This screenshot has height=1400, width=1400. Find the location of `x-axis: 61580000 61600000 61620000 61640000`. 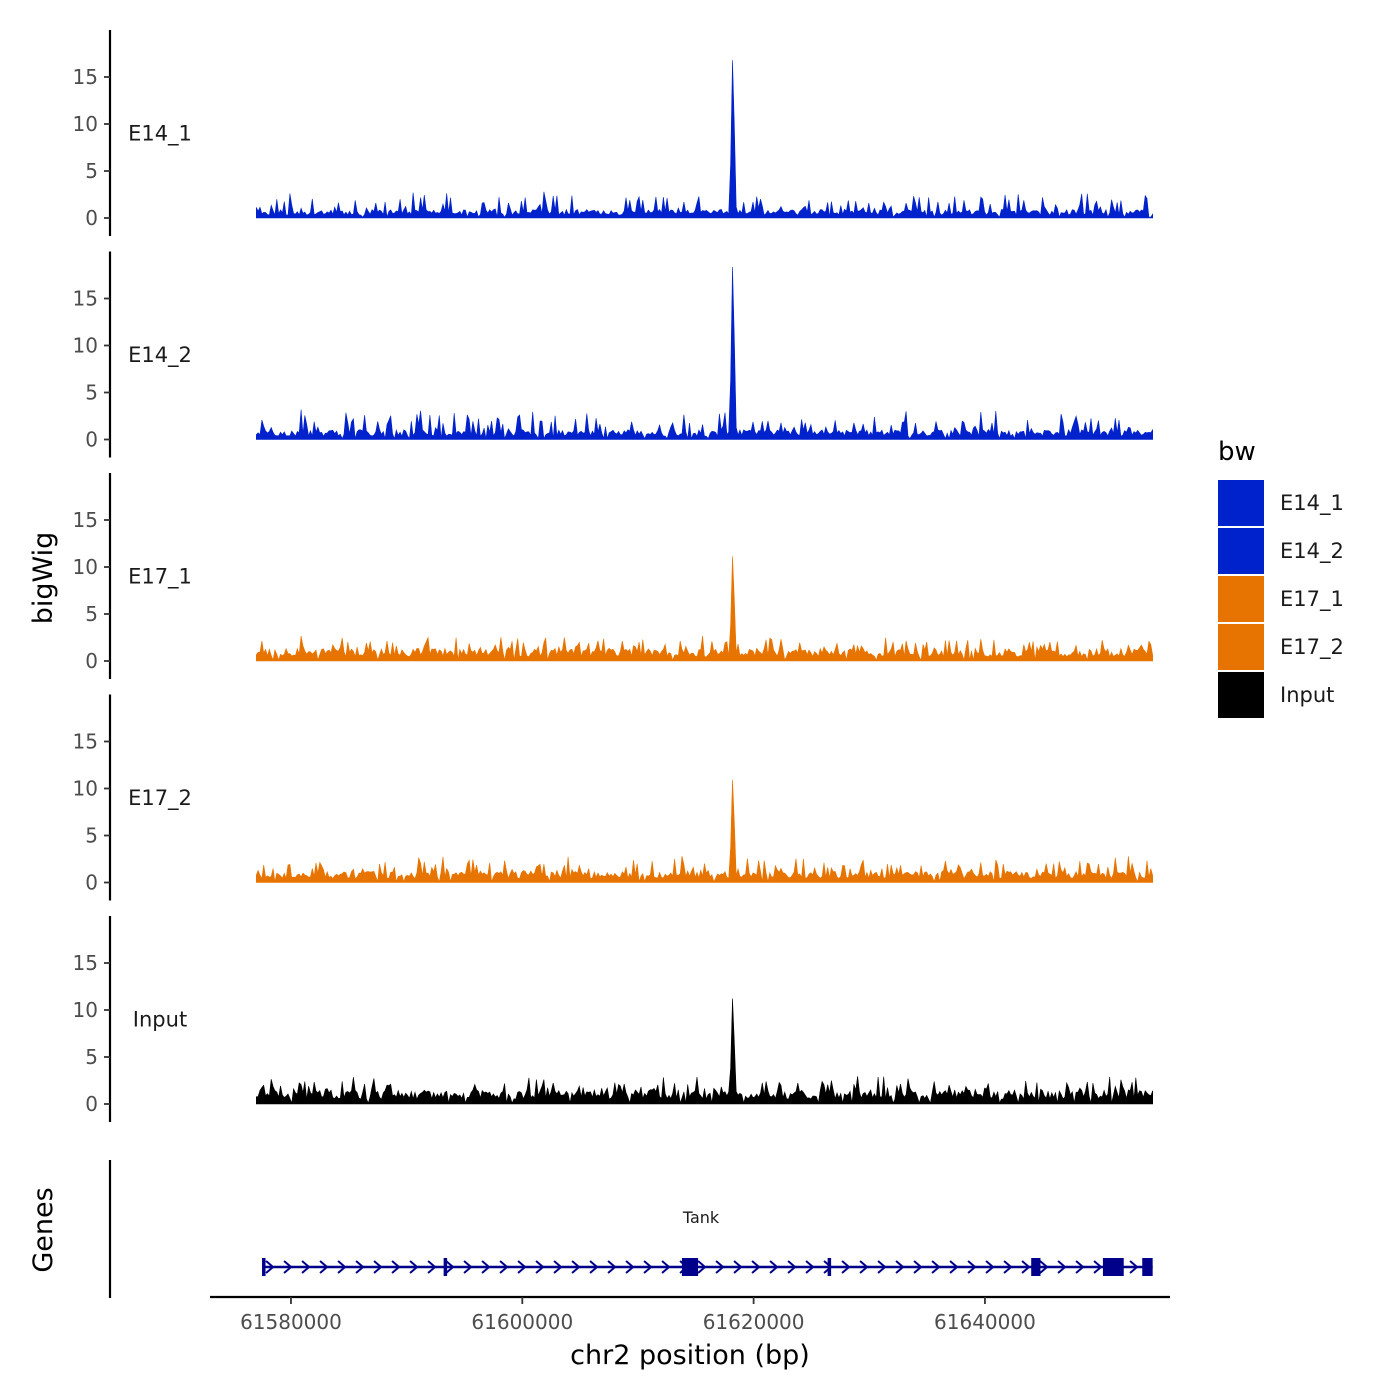

x-axis: 61580000 61600000 61620000 61640000 is located at coordinates (690, 1314).